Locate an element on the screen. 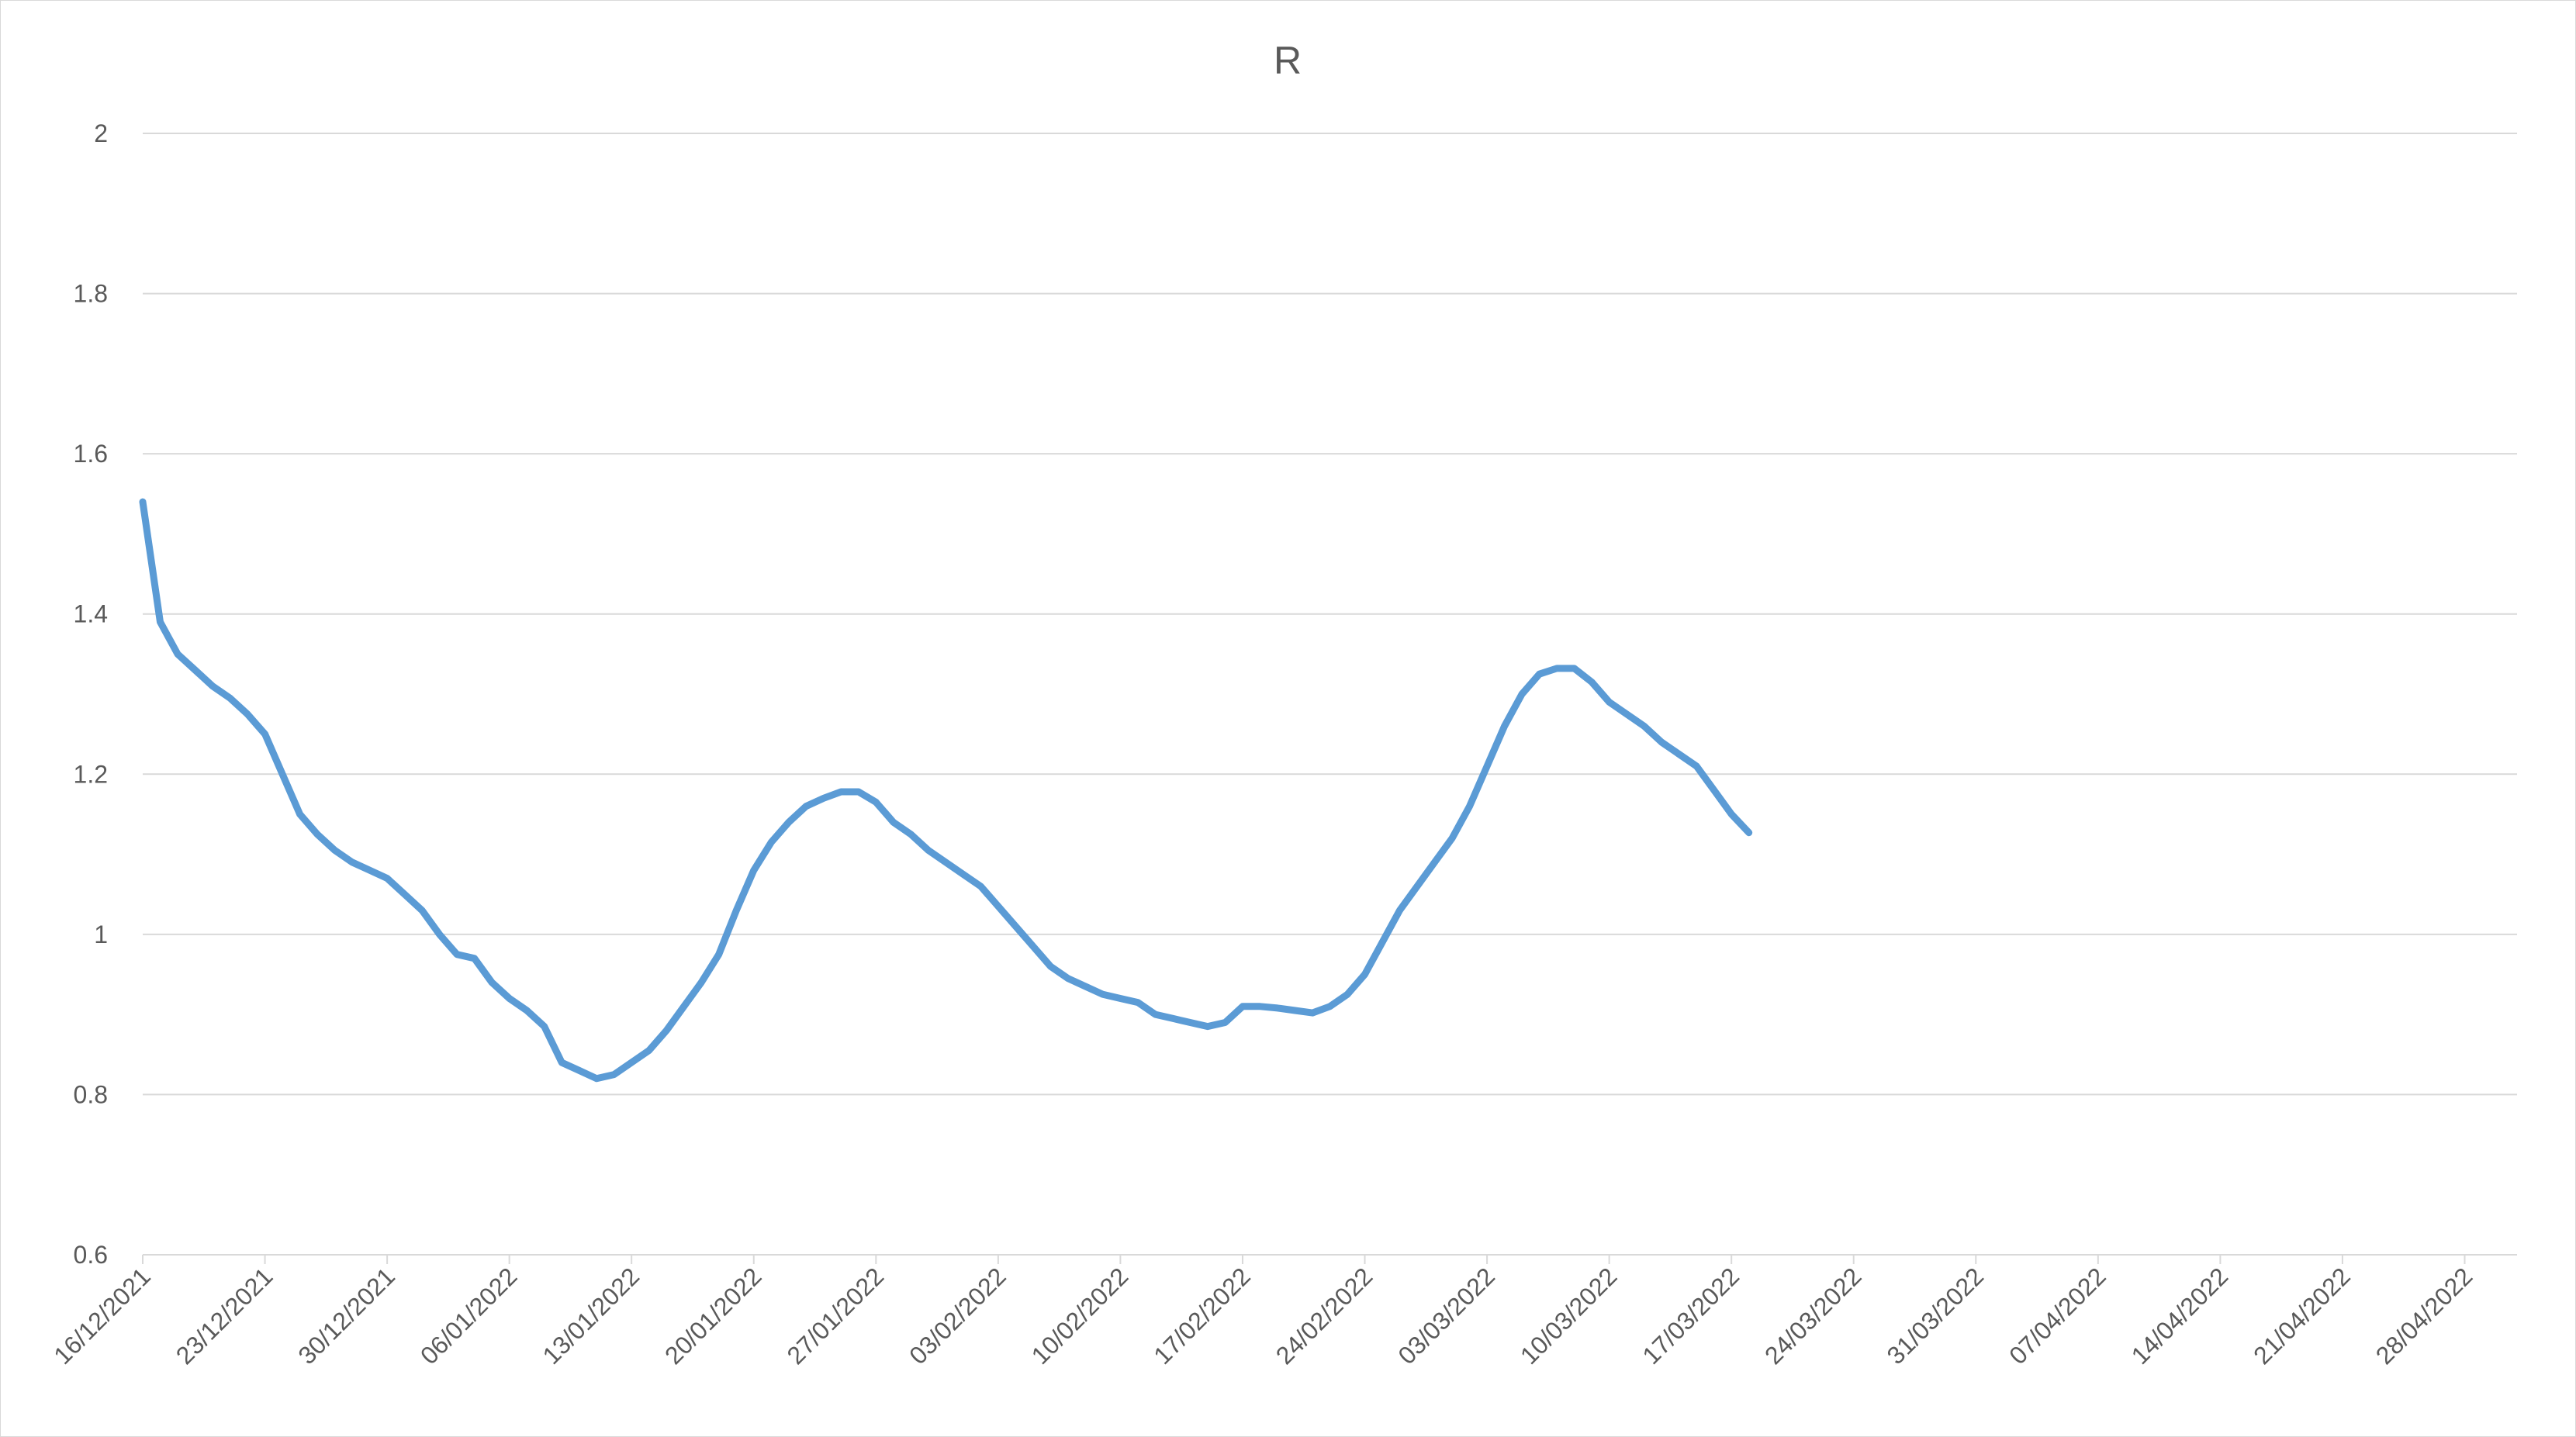 The width and height of the screenshot is (2576, 1437). x-tick-label: 17/03/2022 is located at coordinates (1690, 1316).